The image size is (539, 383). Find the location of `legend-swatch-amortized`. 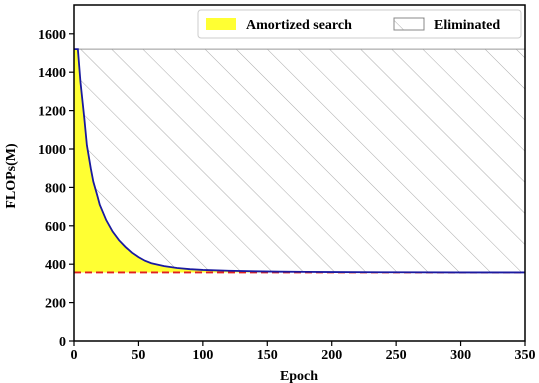

legend-swatch-amortized is located at coordinates (221, 24).